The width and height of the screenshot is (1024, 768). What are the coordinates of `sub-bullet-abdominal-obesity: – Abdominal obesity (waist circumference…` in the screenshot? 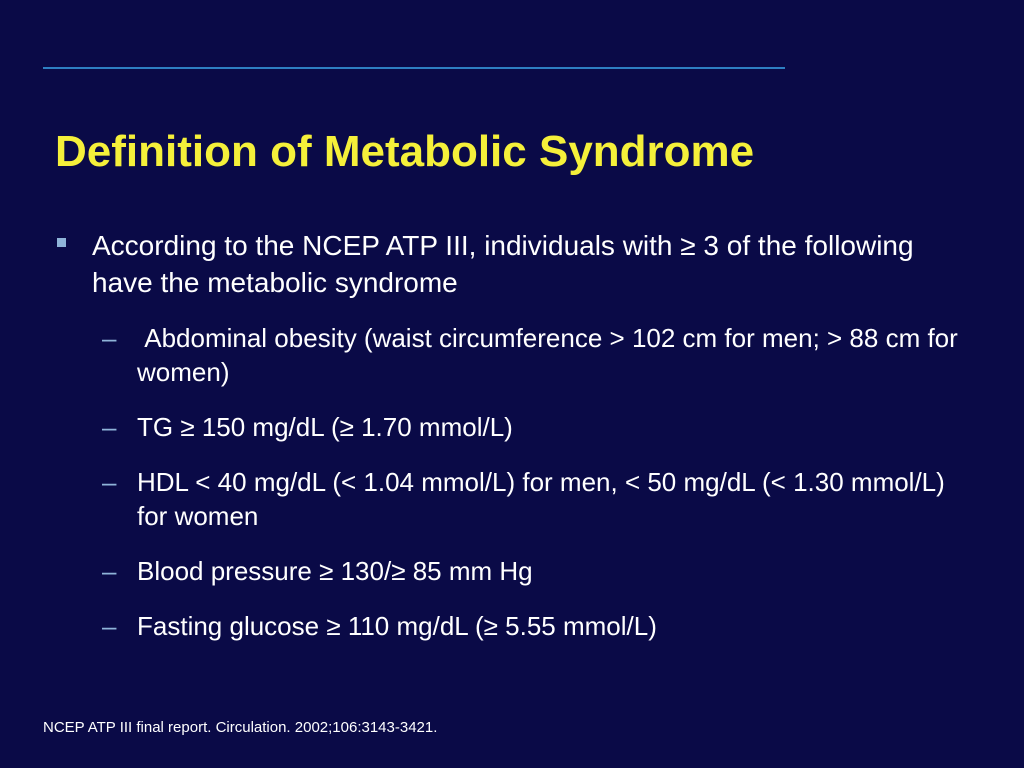 It's located at (539, 355).